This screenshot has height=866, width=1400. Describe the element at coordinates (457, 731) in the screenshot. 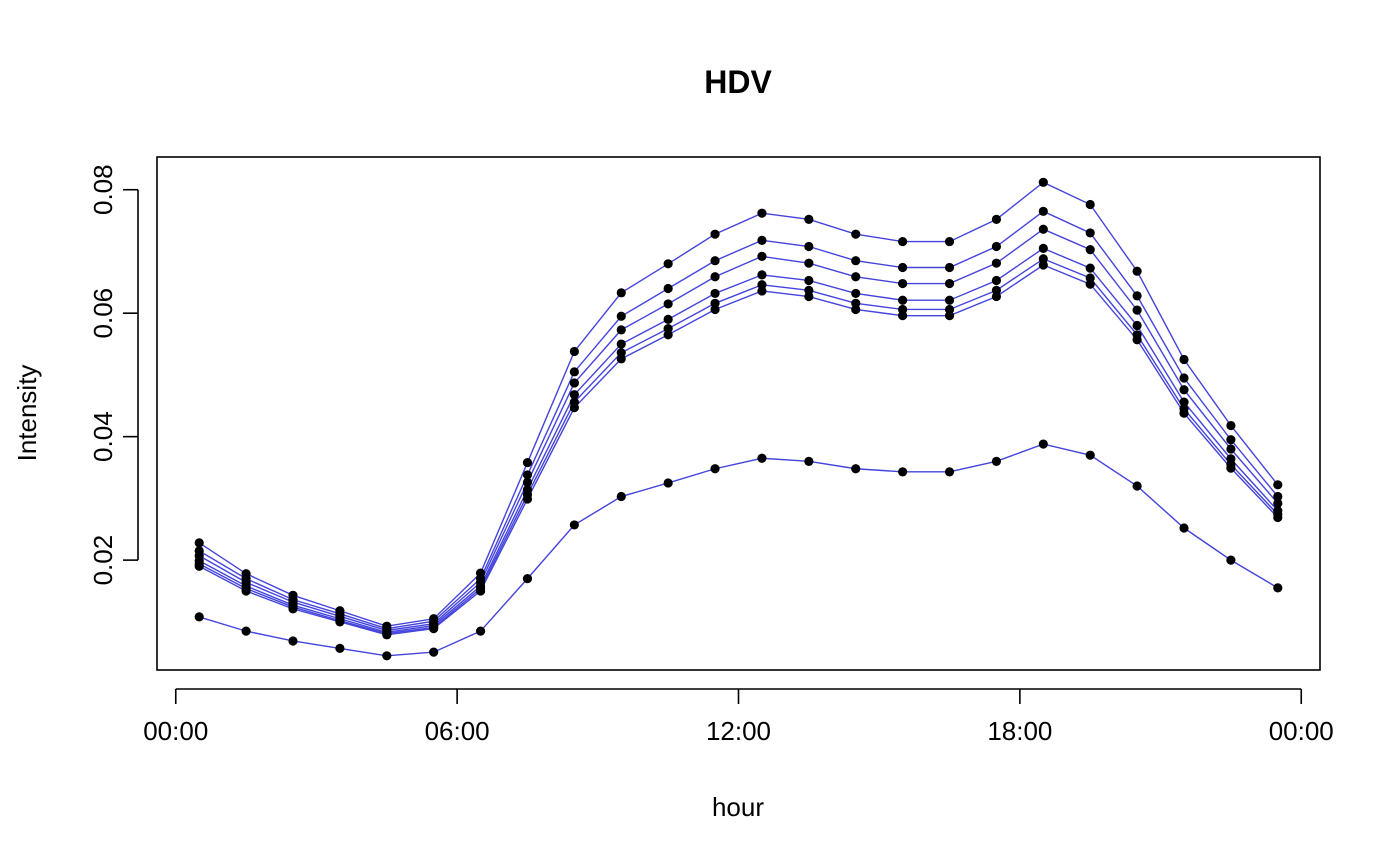

I see `x-tick-label: 06:00` at that location.